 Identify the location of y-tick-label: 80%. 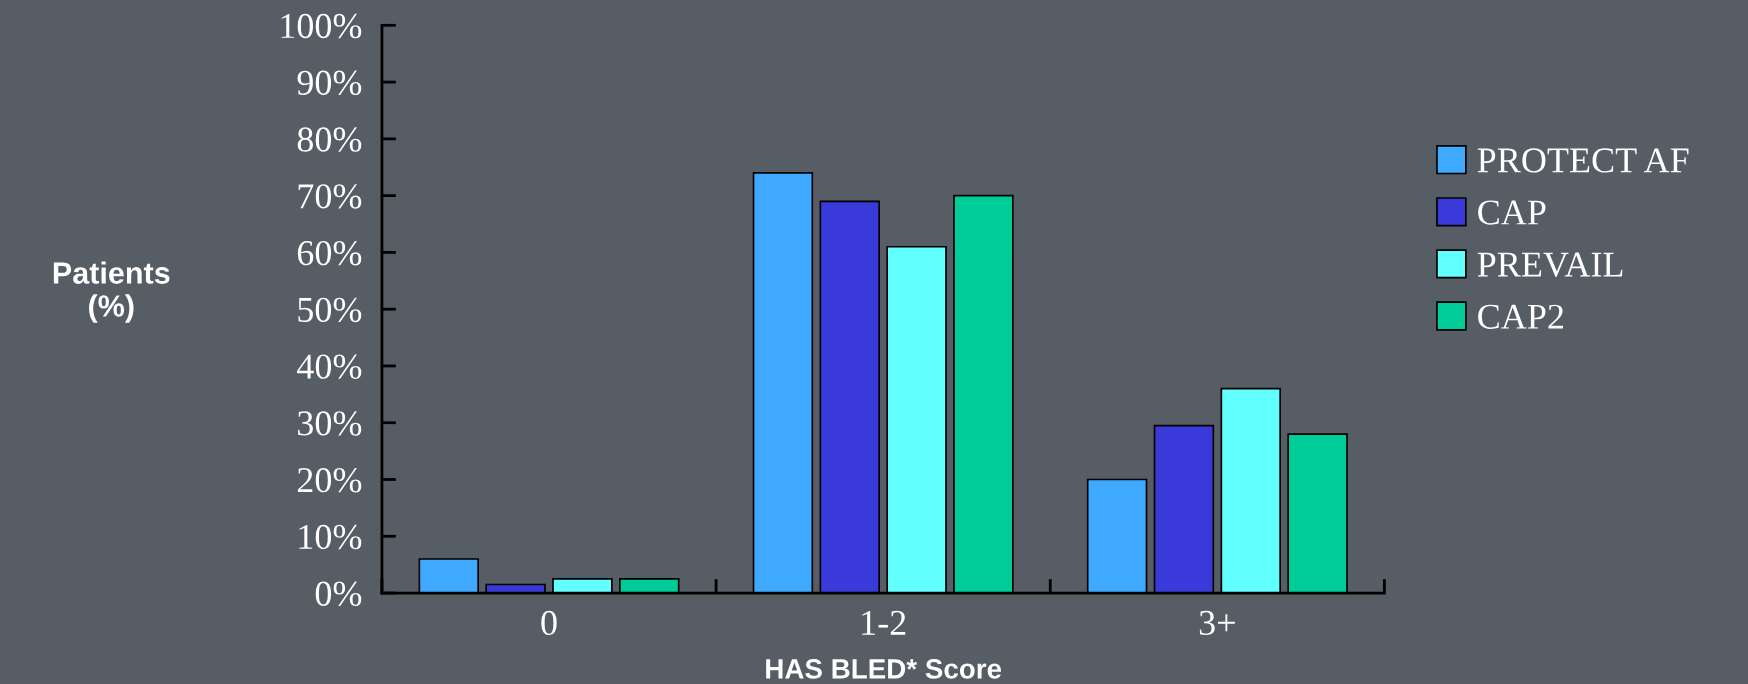
(329, 139).